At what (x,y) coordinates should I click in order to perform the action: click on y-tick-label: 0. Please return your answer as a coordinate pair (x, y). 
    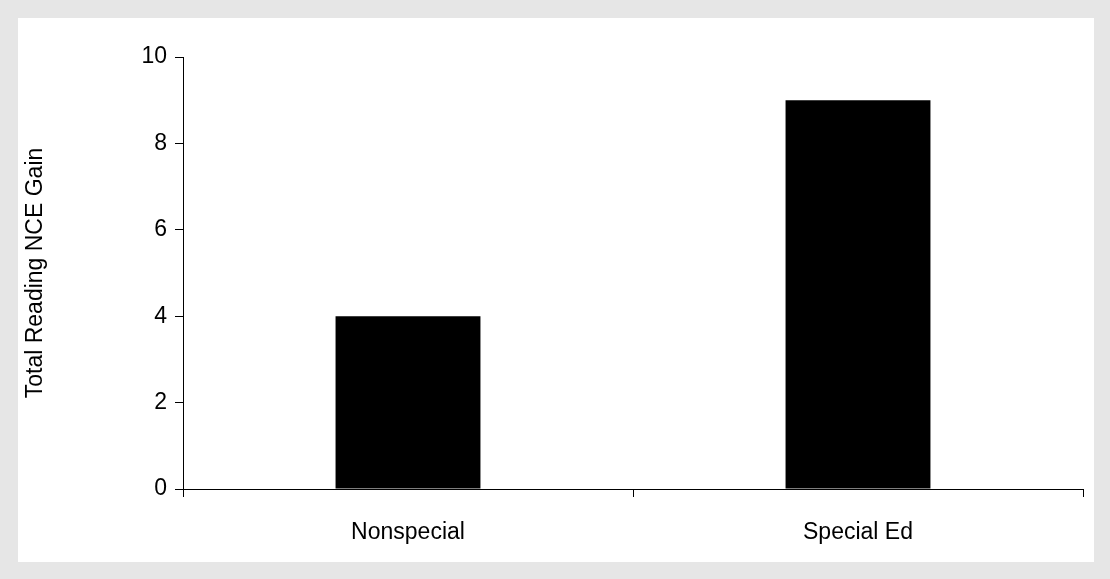
    Looking at the image, I should click on (160, 487).